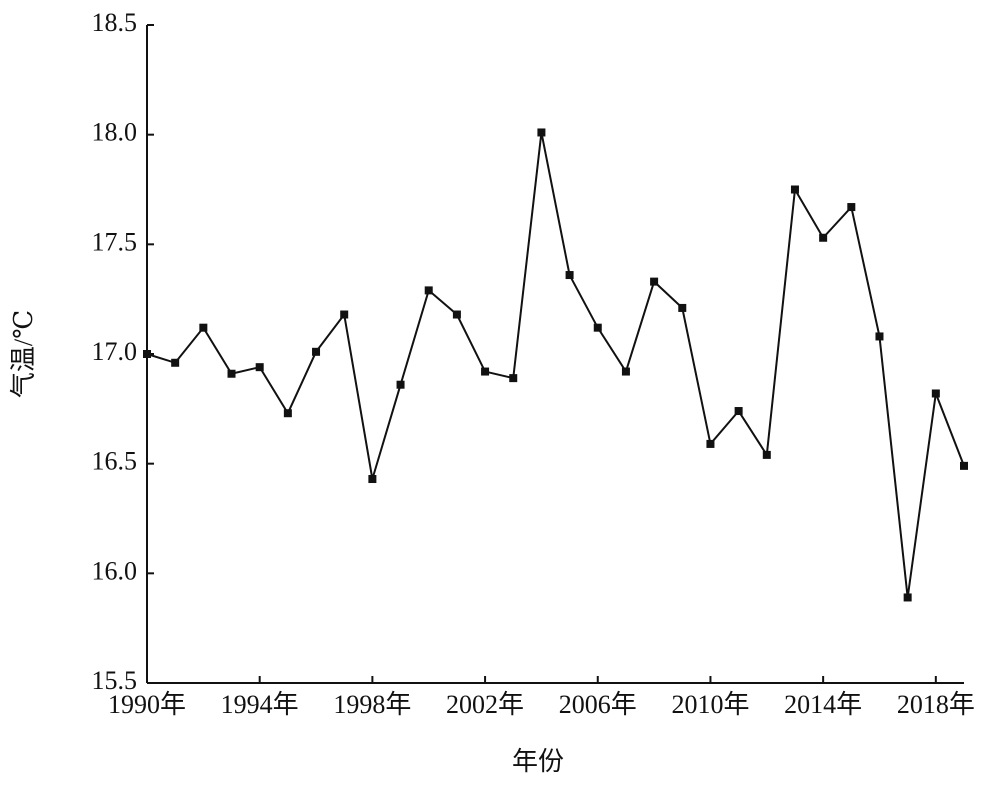 Image resolution: width=1000 pixels, height=800 pixels. What do you see at coordinates (936, 704) in the screenshot?
I see `x-tick-label: 2018年` at bounding box center [936, 704].